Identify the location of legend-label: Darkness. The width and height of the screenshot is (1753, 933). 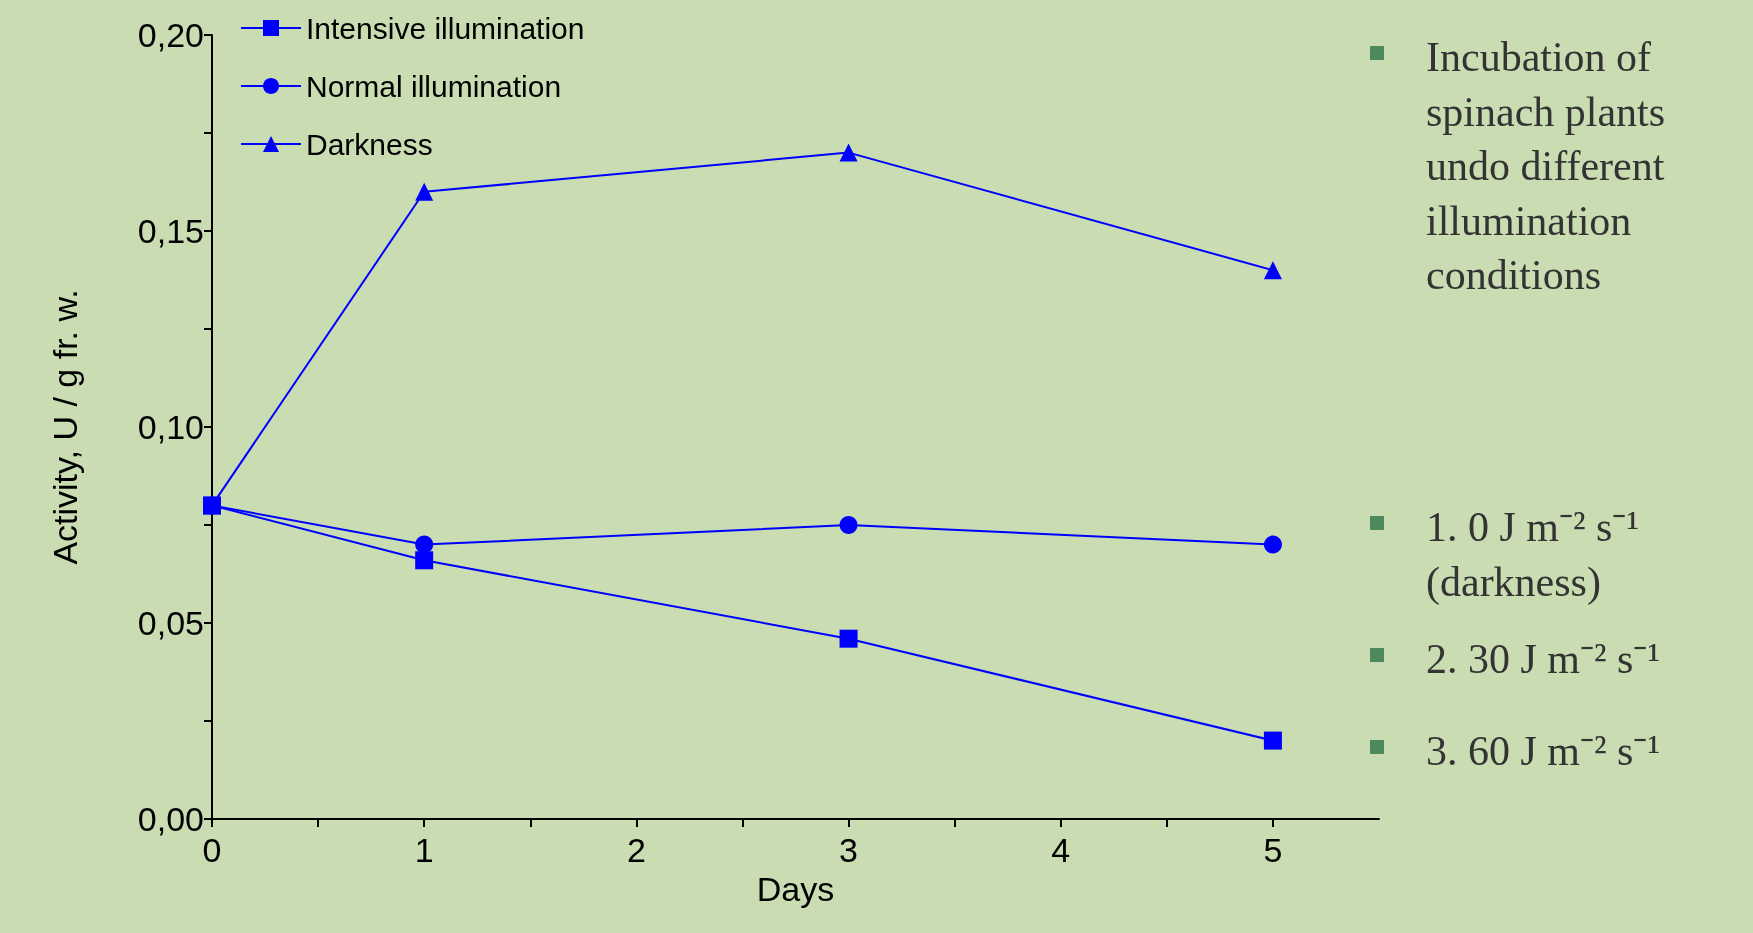
(369, 144).